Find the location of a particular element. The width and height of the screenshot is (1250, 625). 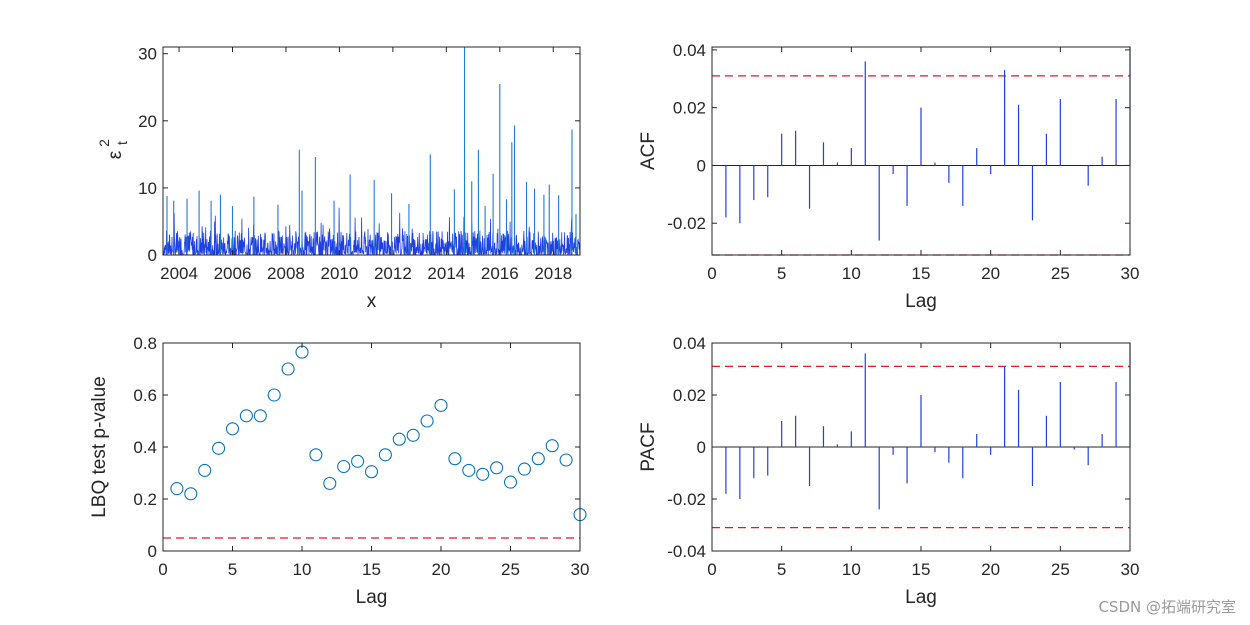

pacf-xlabel: Lag is located at coordinates (921, 597).